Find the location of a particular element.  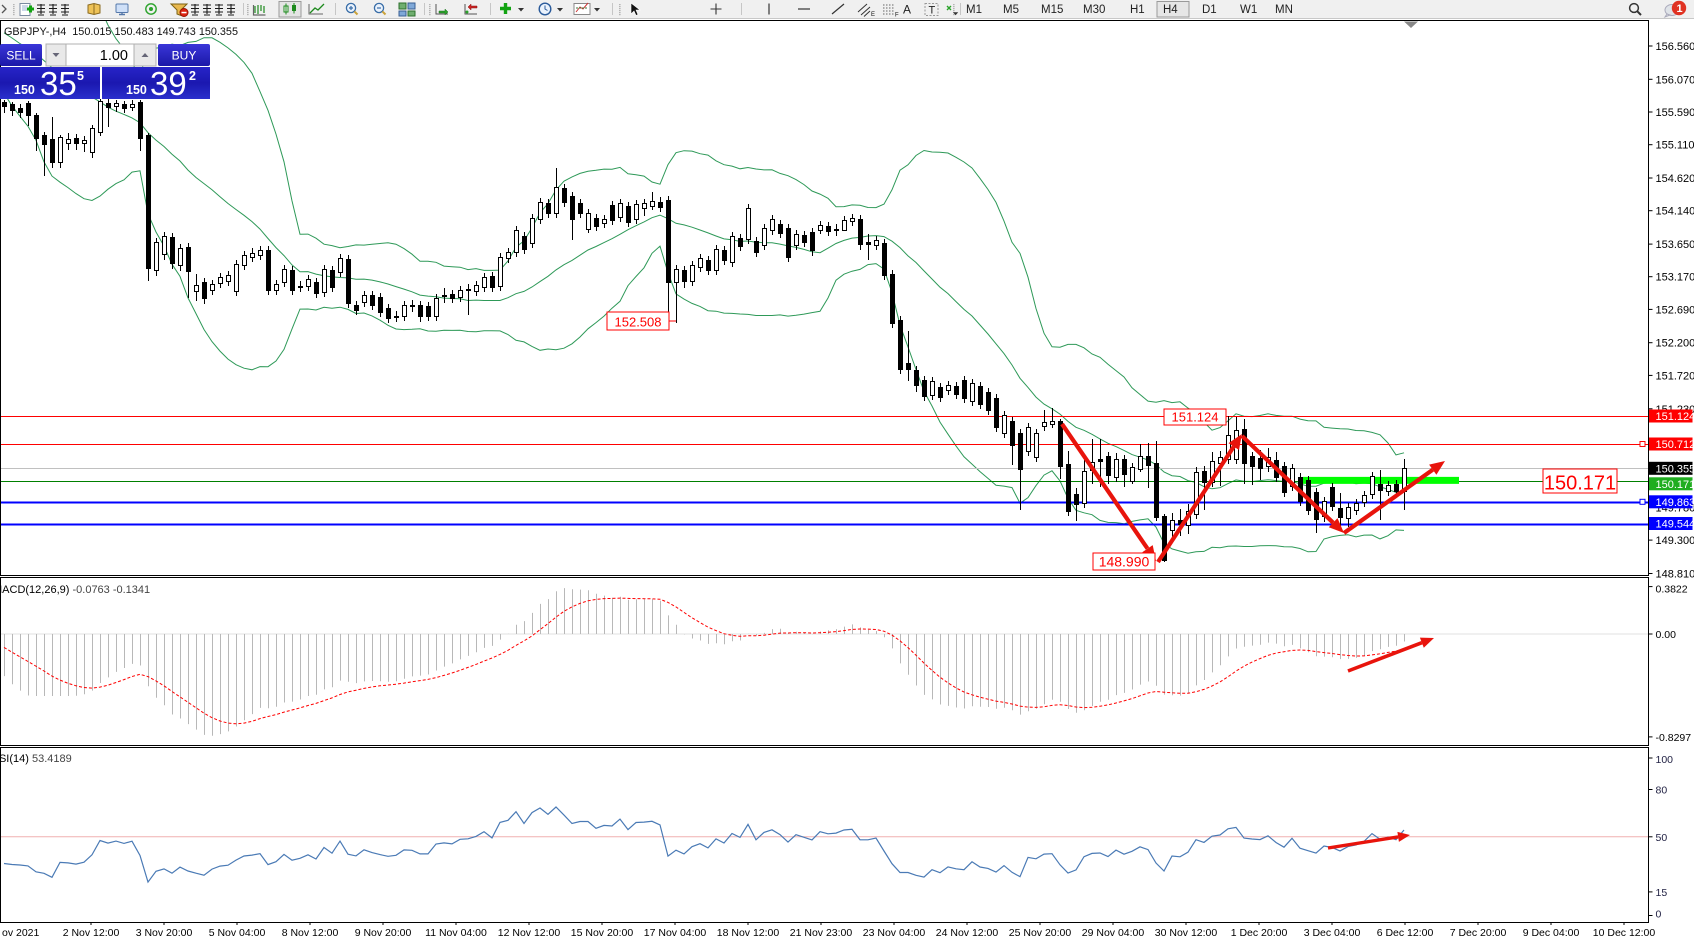

svg-text: 150.712 is located at coordinates (1675, 445).